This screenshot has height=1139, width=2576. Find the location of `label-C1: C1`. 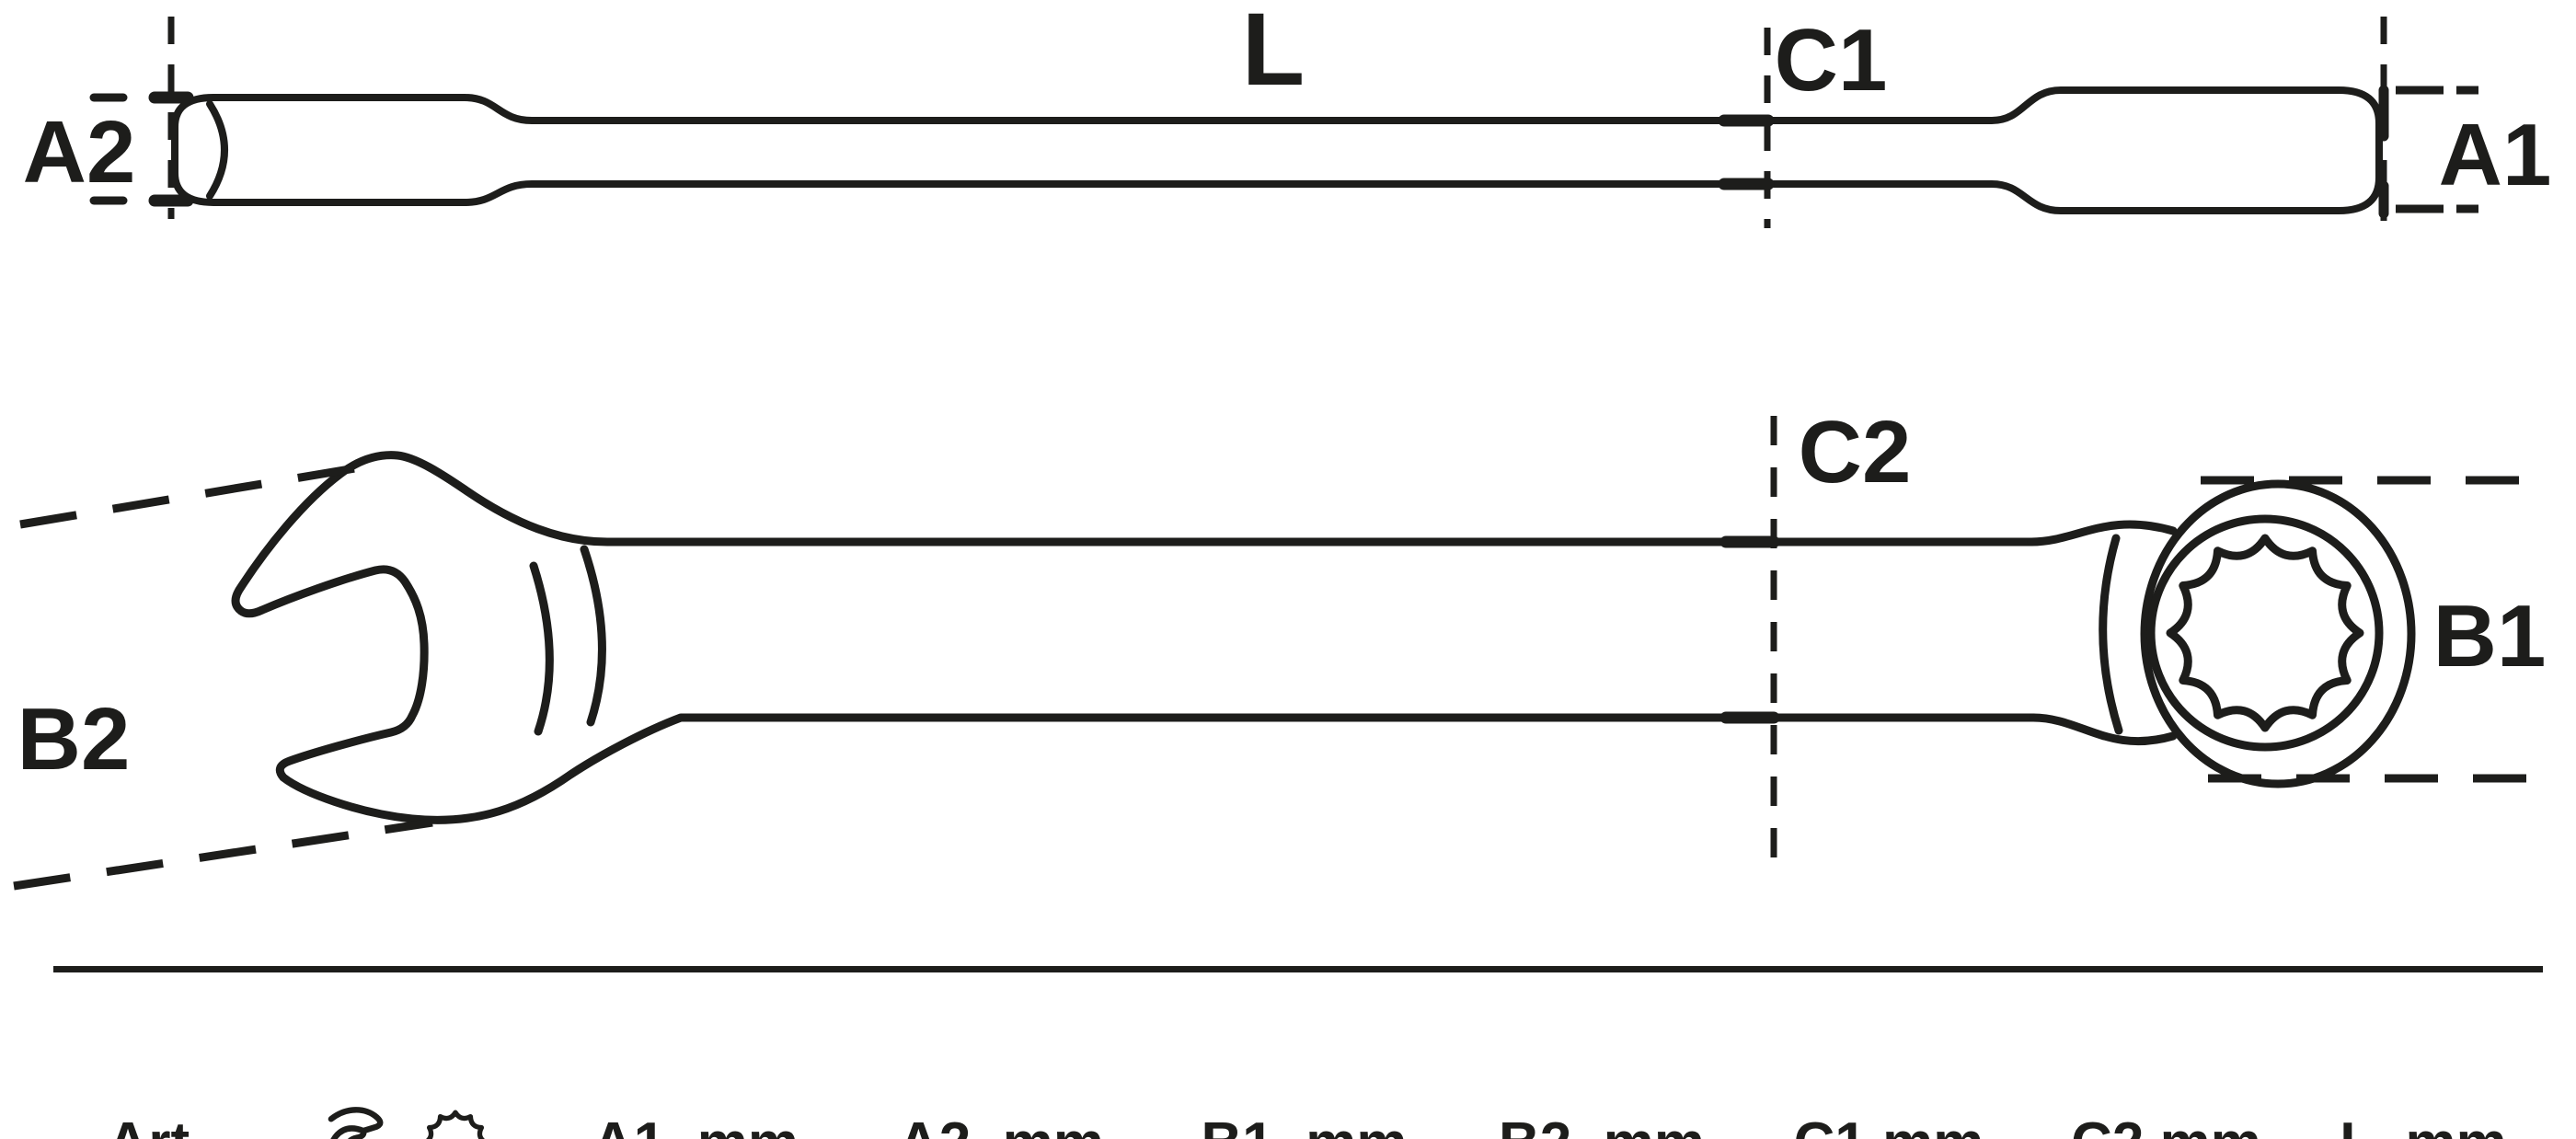

label-C1: C1 is located at coordinates (1831, 60).